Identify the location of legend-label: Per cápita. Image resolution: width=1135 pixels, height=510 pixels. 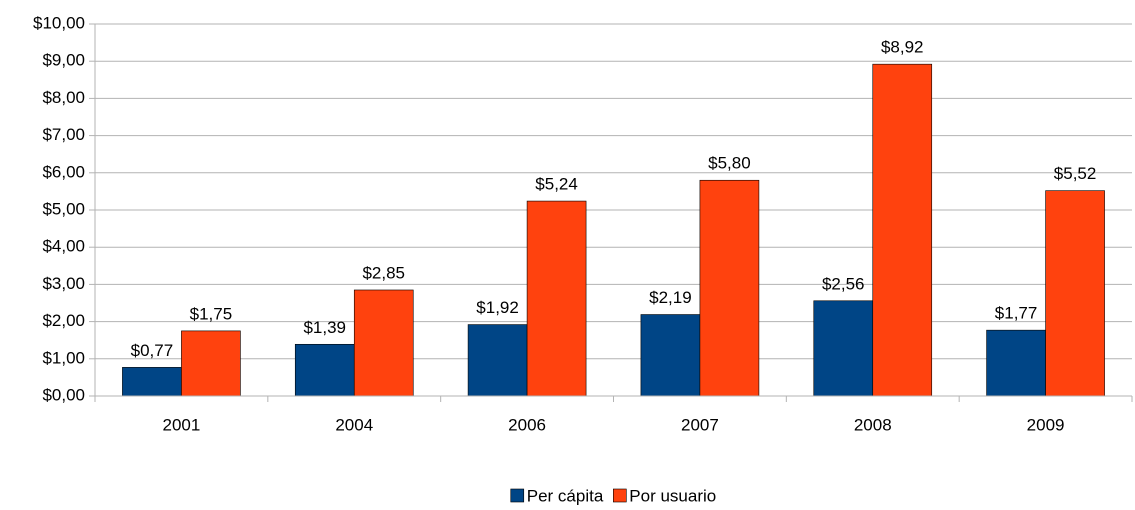
(565, 495).